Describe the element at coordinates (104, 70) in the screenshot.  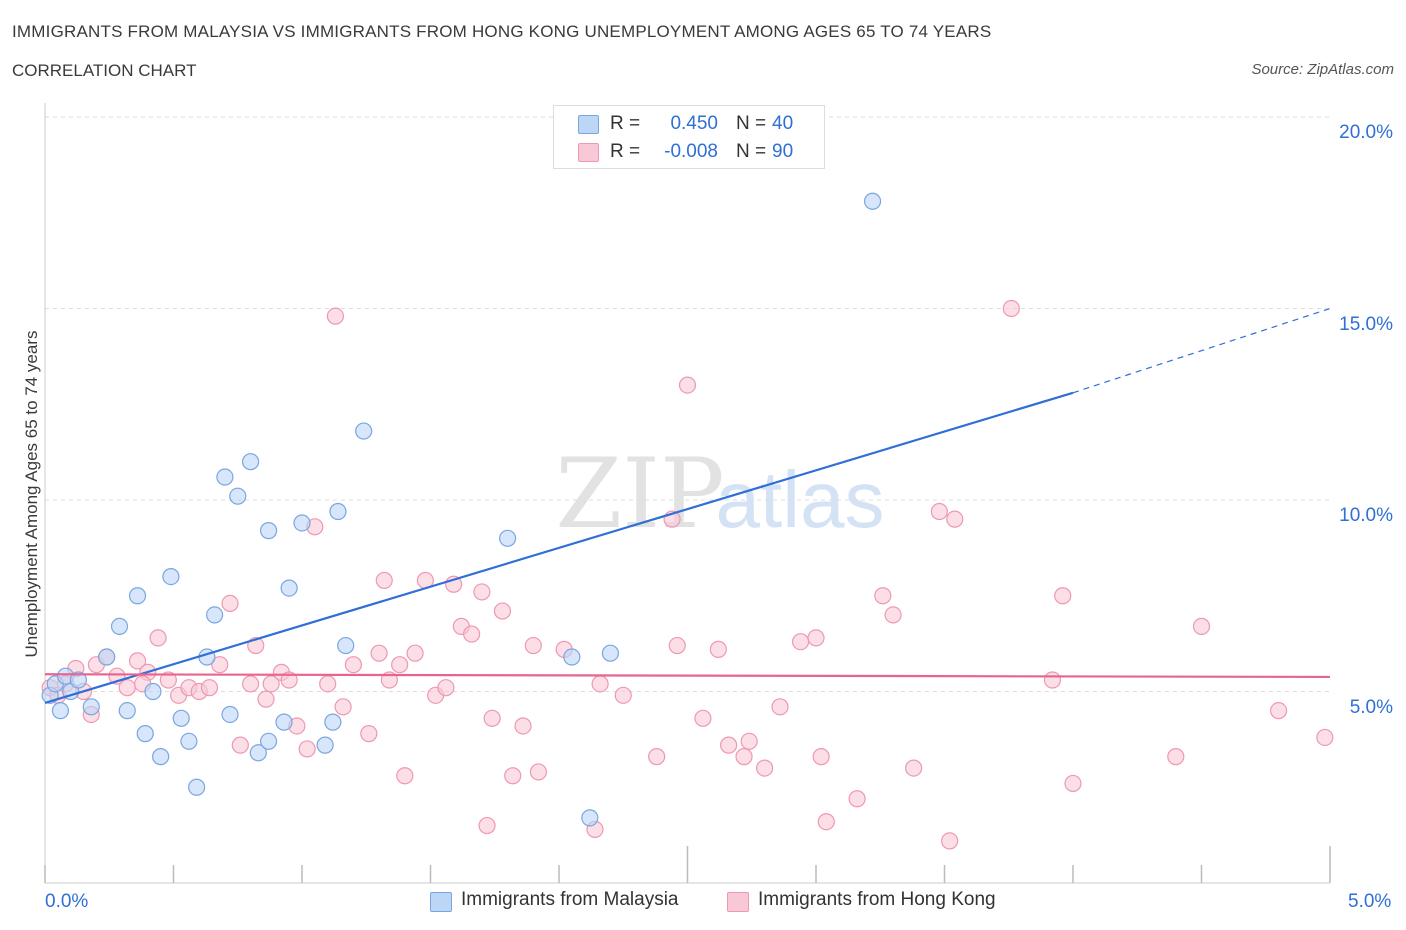
I see `chart-subtitle: CORRELATION CHART` at that location.